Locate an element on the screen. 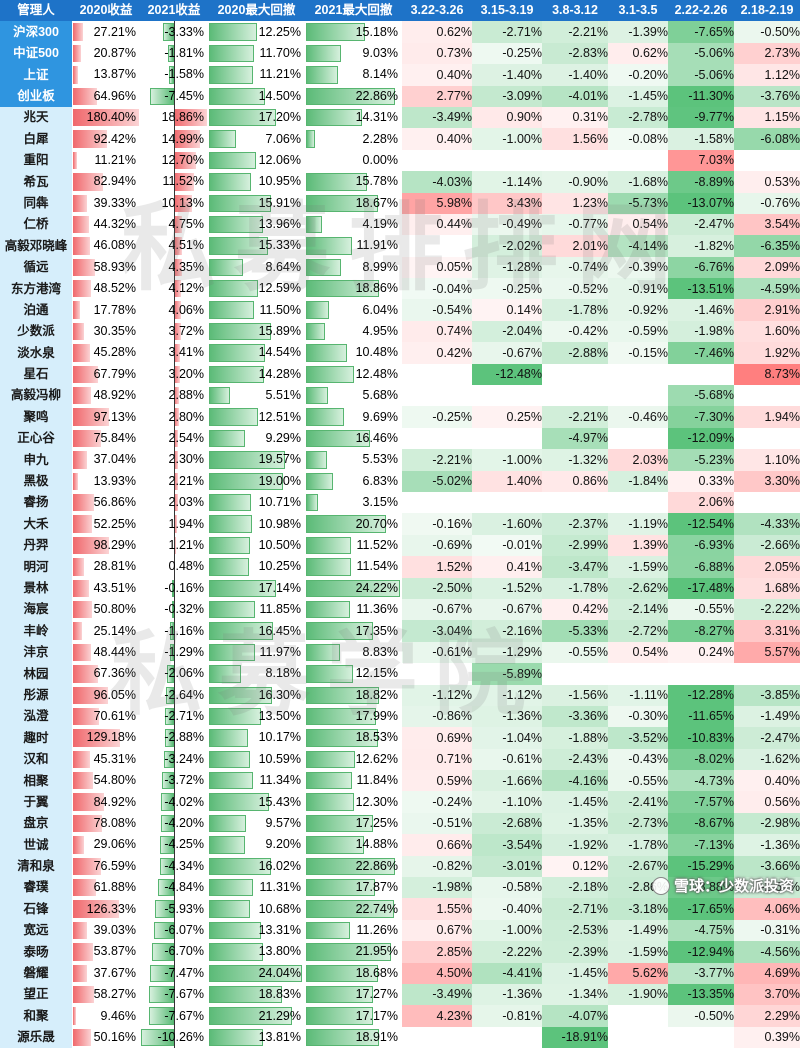 This screenshot has height=1048, width=800. column-header: 2021最大回撤 is located at coordinates (353, 11).